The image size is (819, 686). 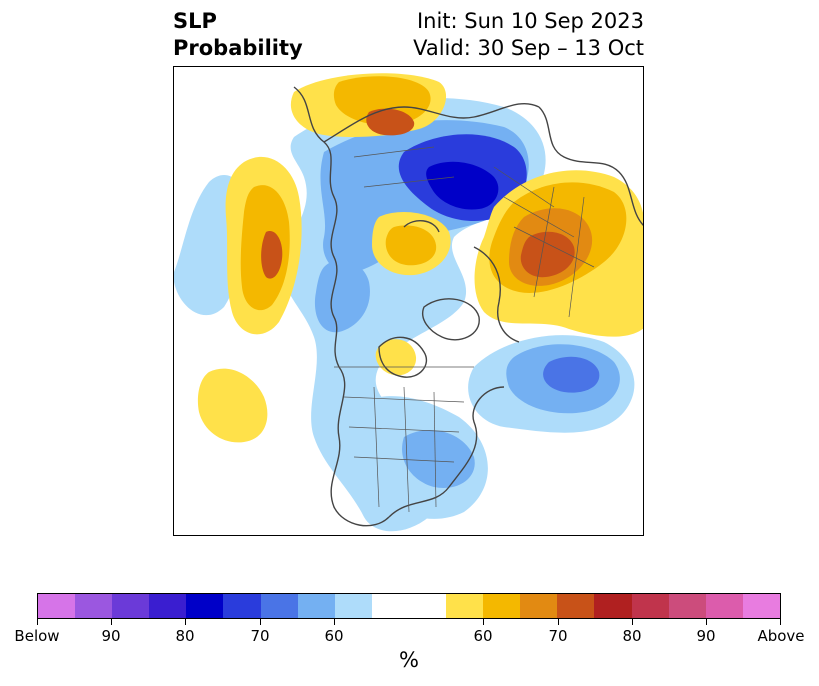 I want to click on title-variable: SLP, so click(x=195, y=21).